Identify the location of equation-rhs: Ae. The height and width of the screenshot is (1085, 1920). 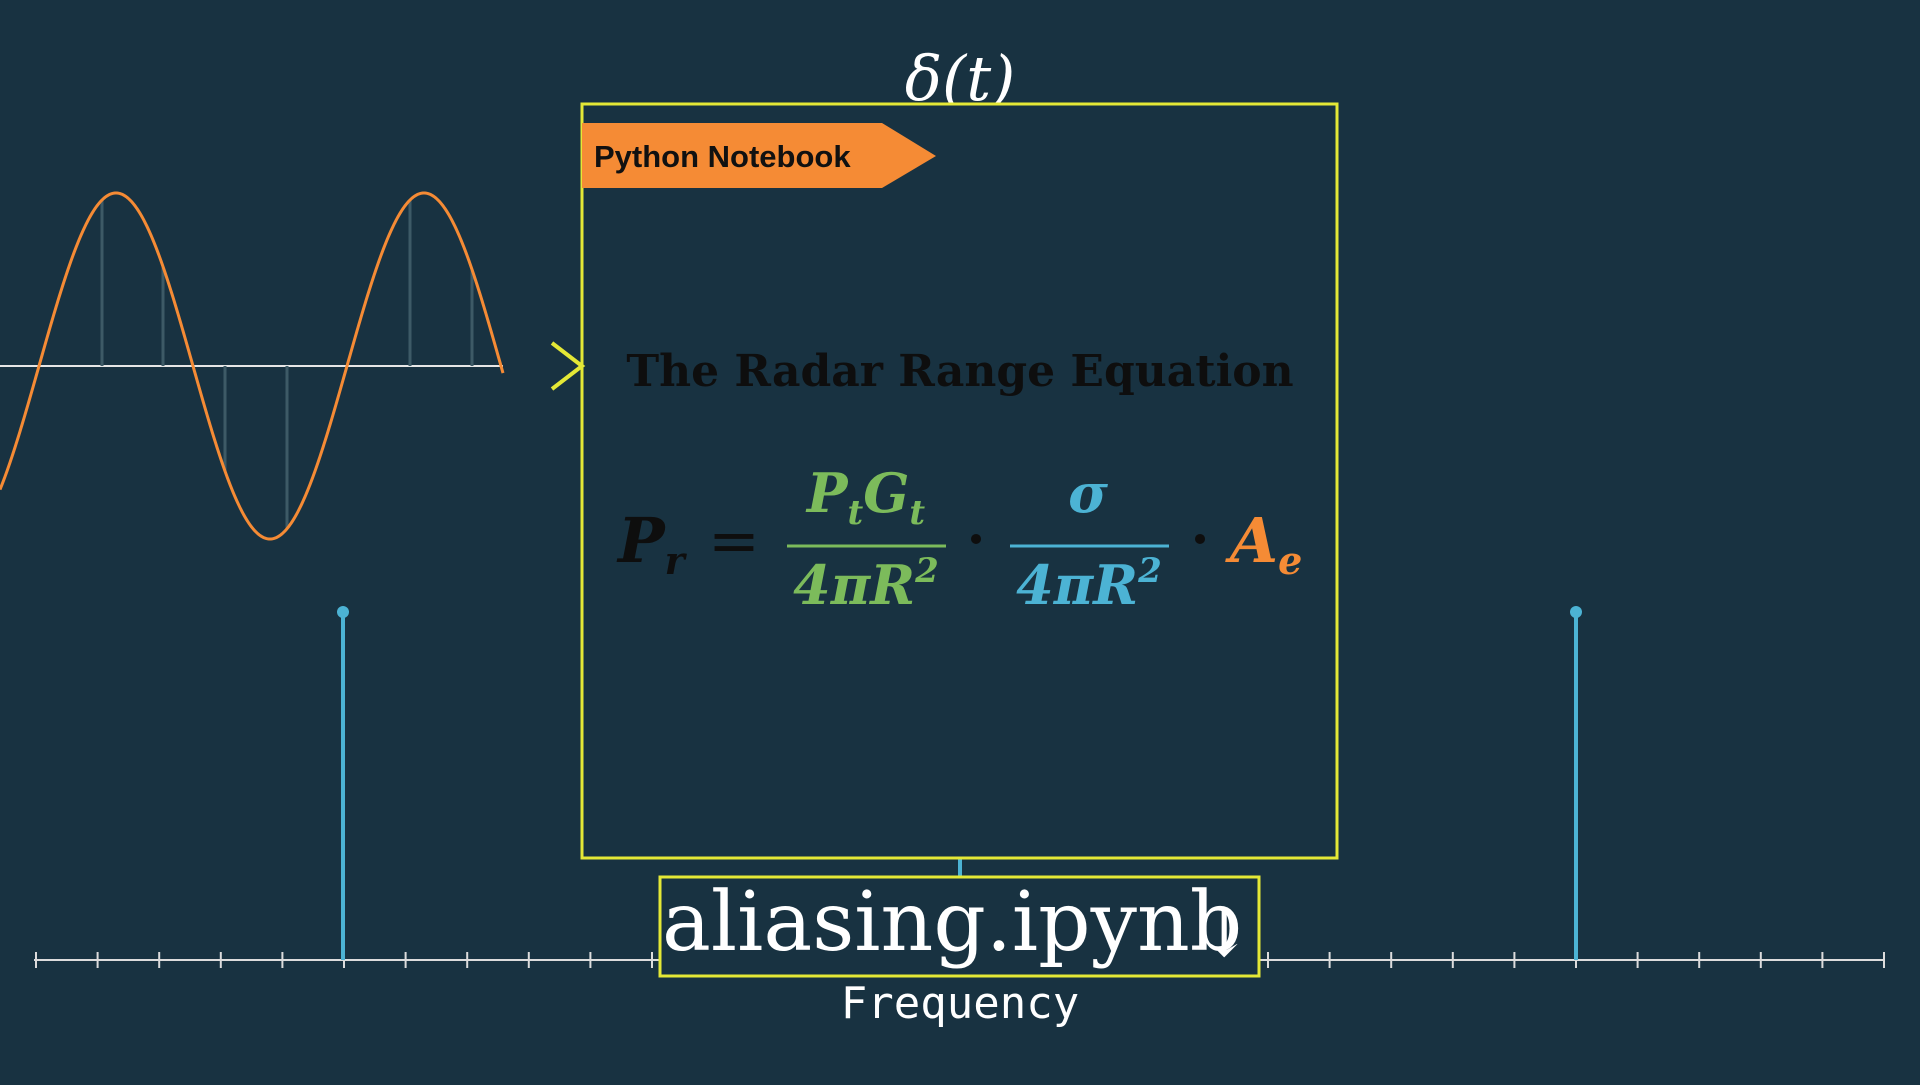
(1263, 543).